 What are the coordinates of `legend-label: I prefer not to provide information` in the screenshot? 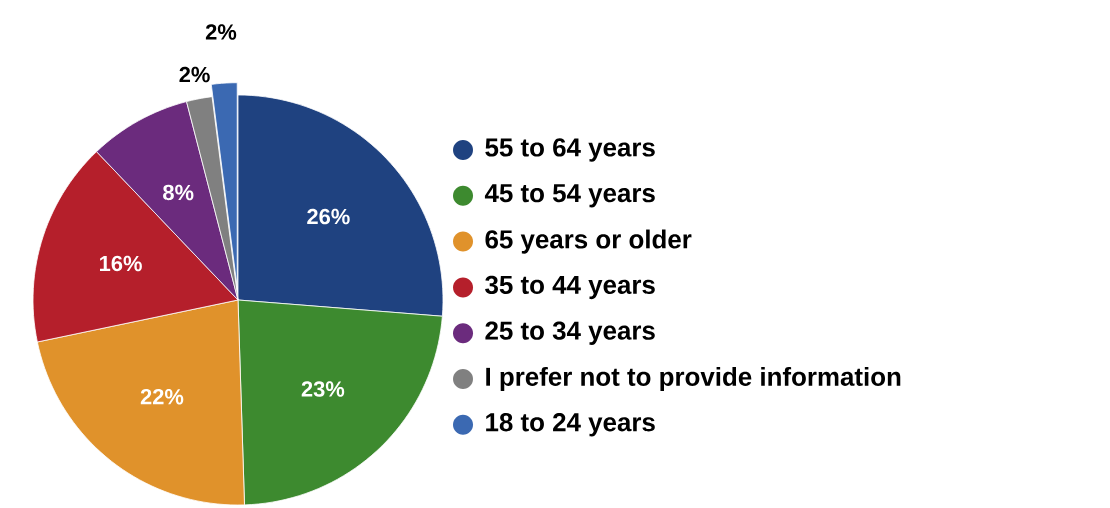 It's located at (693, 379).